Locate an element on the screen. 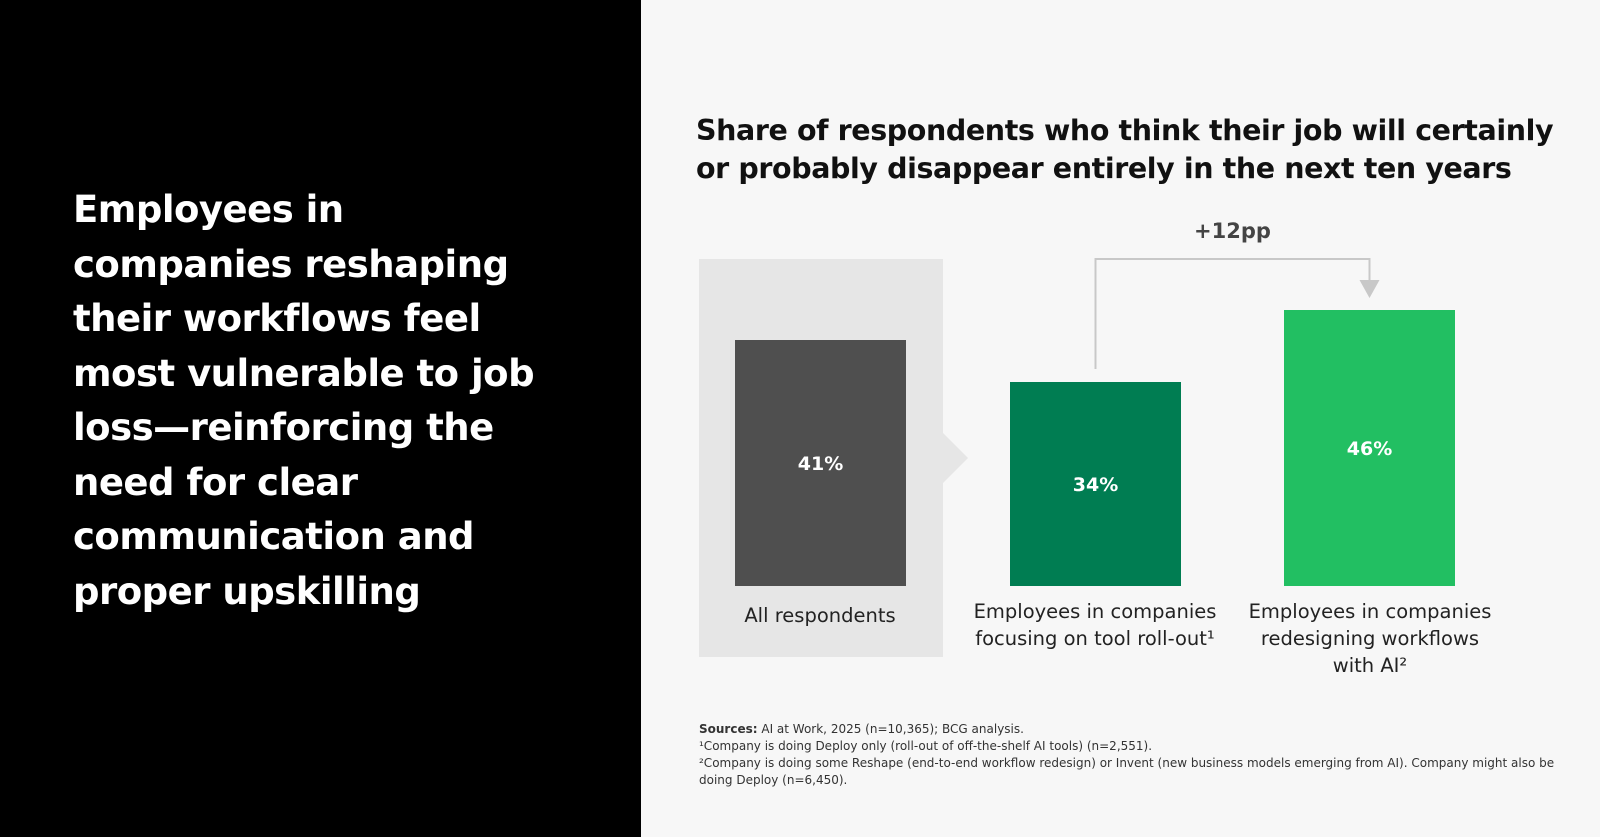 This screenshot has height=837, width=1600. bar-all-respondents is located at coordinates (820, 463).